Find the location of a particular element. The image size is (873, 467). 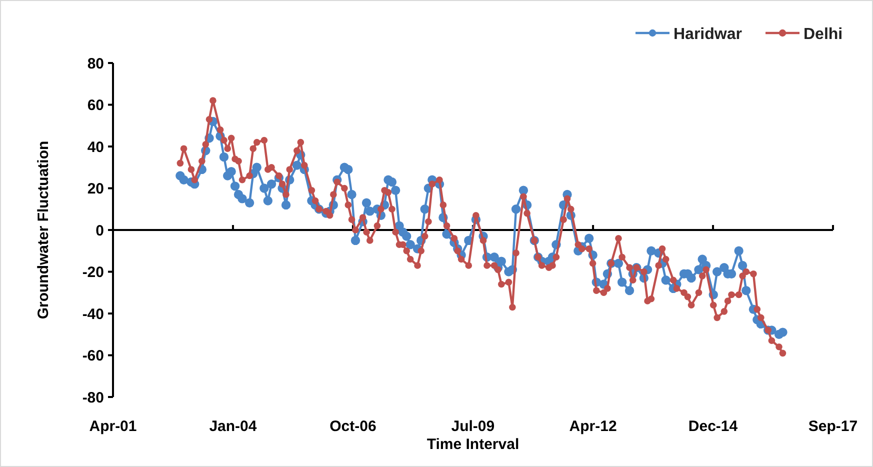

legend-label: Delhi is located at coordinates (823, 34).